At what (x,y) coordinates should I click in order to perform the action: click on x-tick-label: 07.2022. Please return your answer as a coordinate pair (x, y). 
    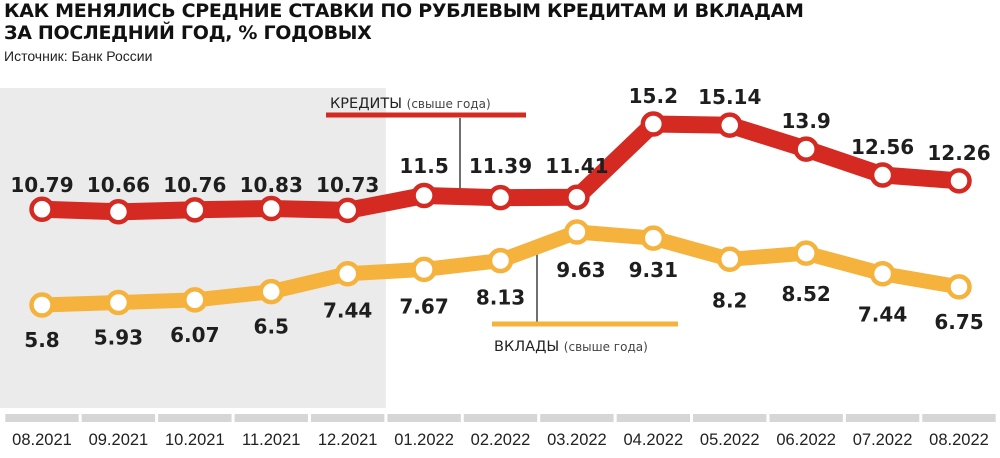
    Looking at the image, I should click on (883, 440).